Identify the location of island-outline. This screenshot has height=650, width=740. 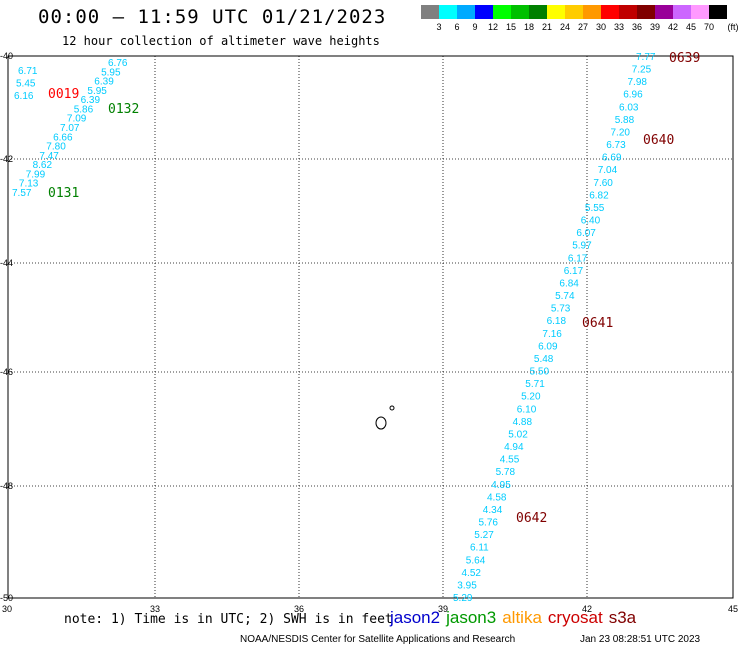
(385, 417).